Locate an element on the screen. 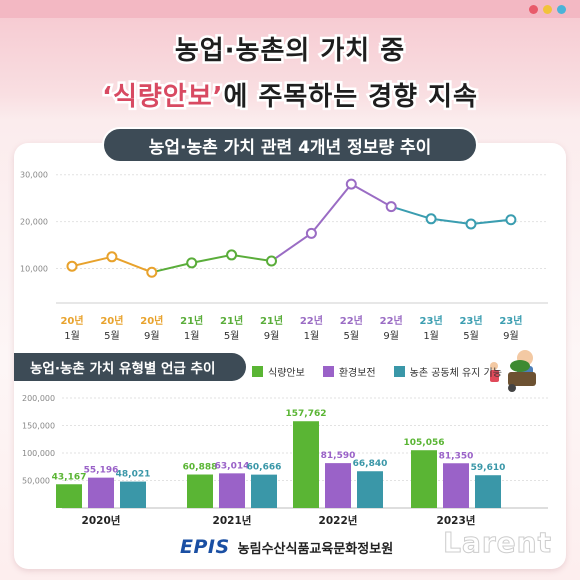  page-title-line1: 농업·농촌의 가치 중 is located at coordinates (289, 51).